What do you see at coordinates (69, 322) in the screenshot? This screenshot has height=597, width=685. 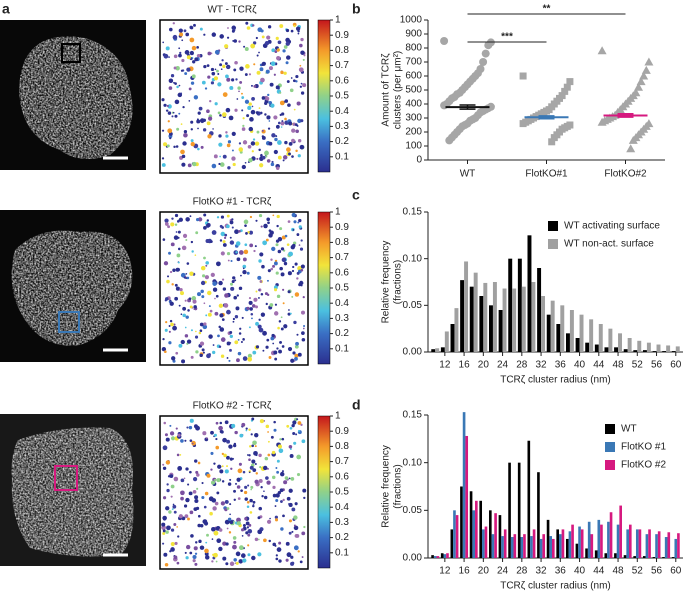 I see `roi-box` at bounding box center [69, 322].